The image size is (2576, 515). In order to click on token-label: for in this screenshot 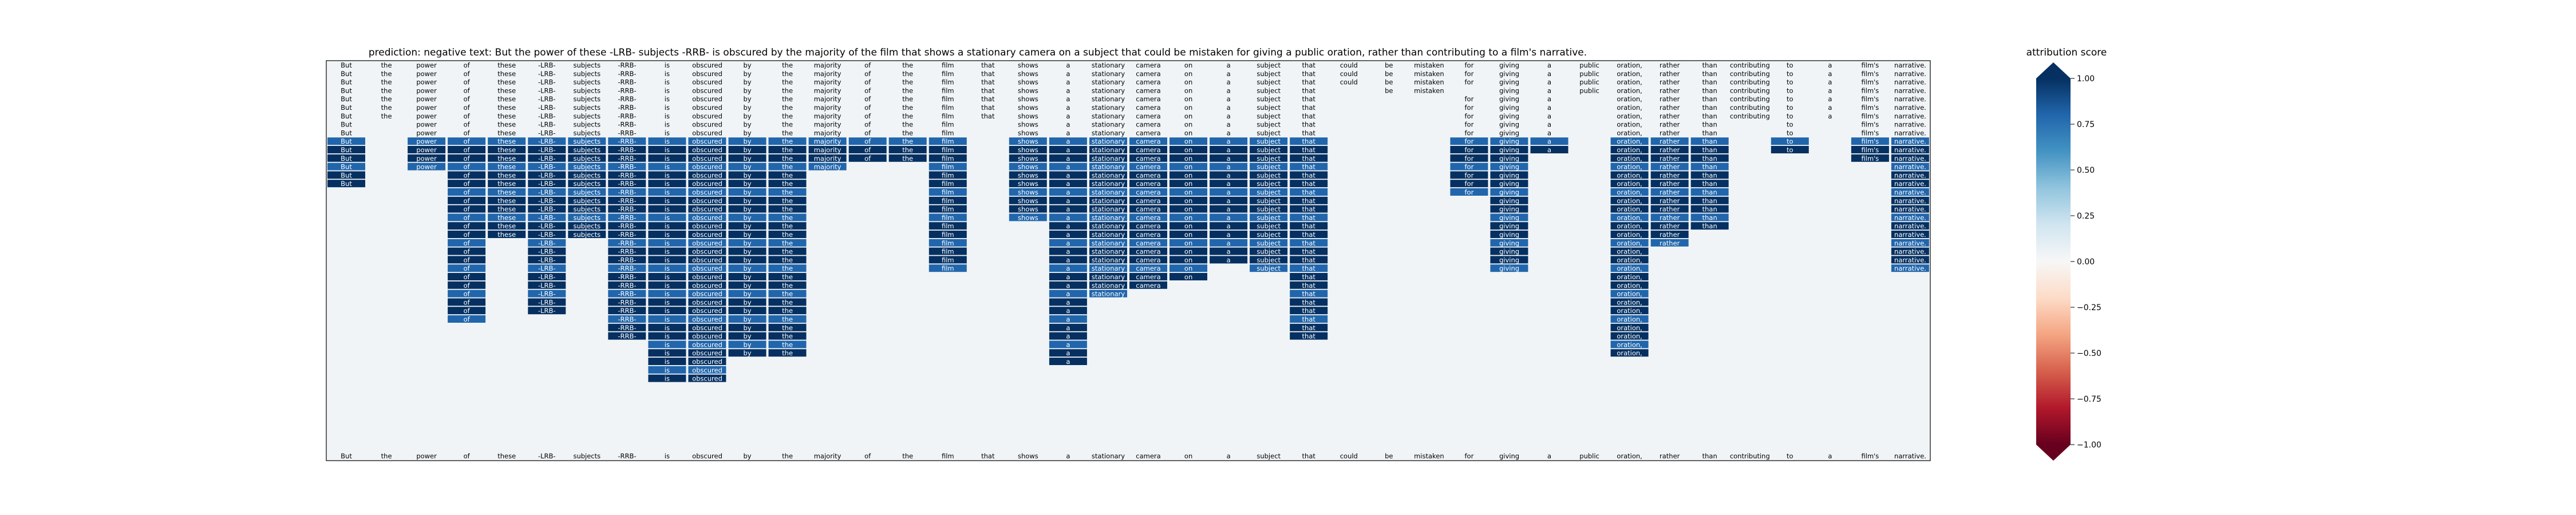, I will do `click(1468, 125)`.